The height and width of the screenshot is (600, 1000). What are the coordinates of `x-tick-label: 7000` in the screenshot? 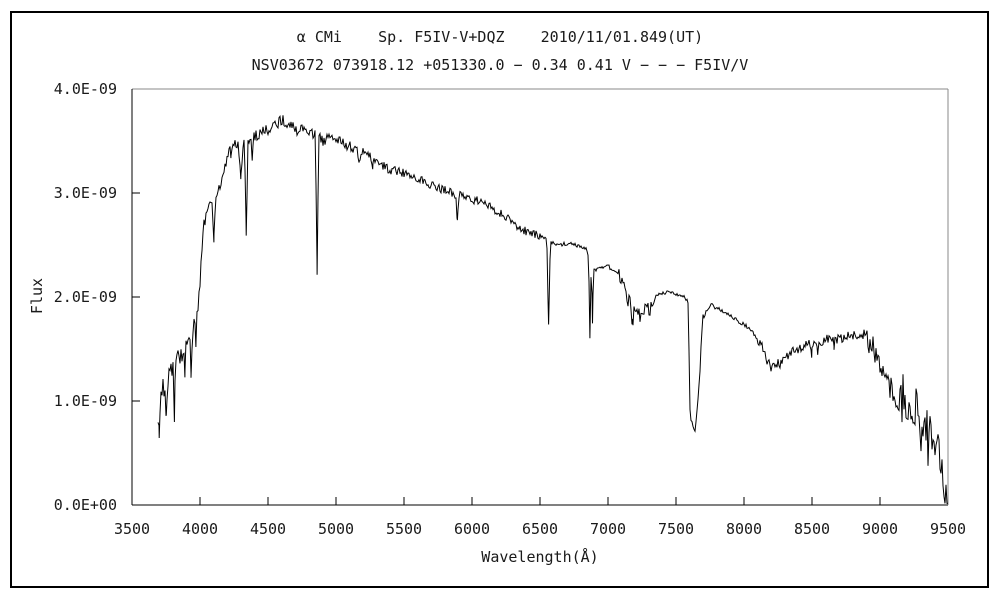 It's located at (608, 529).